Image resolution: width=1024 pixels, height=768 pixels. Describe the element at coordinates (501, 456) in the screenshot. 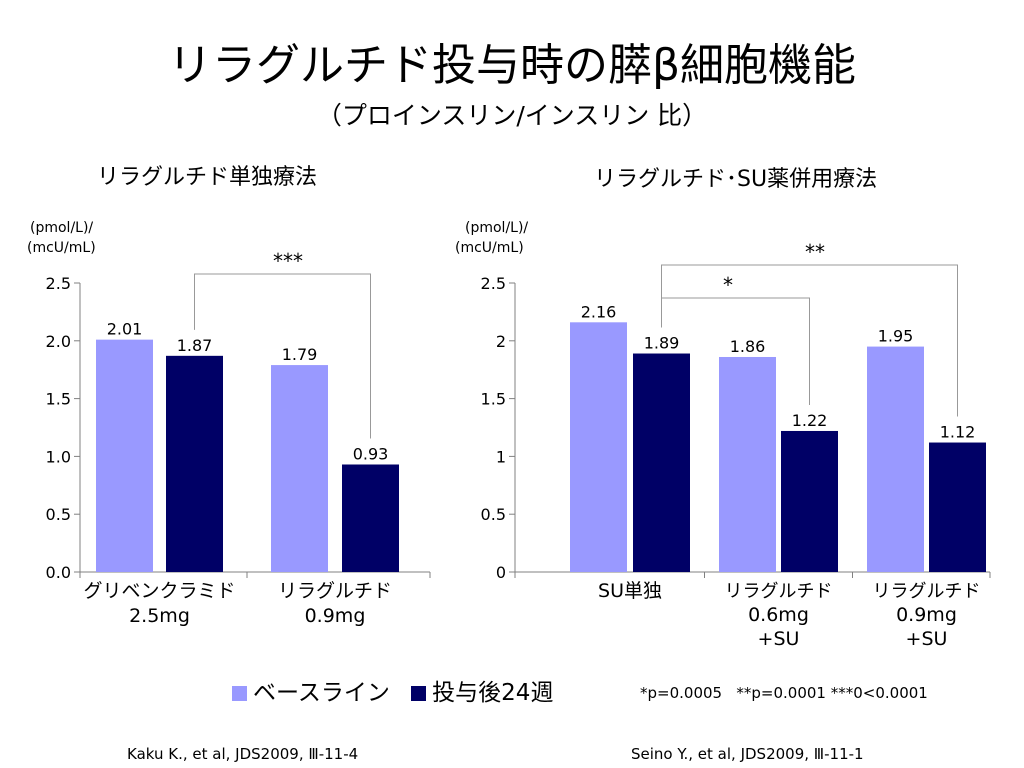

I see `chart-2-y-tick-label: 1` at that location.